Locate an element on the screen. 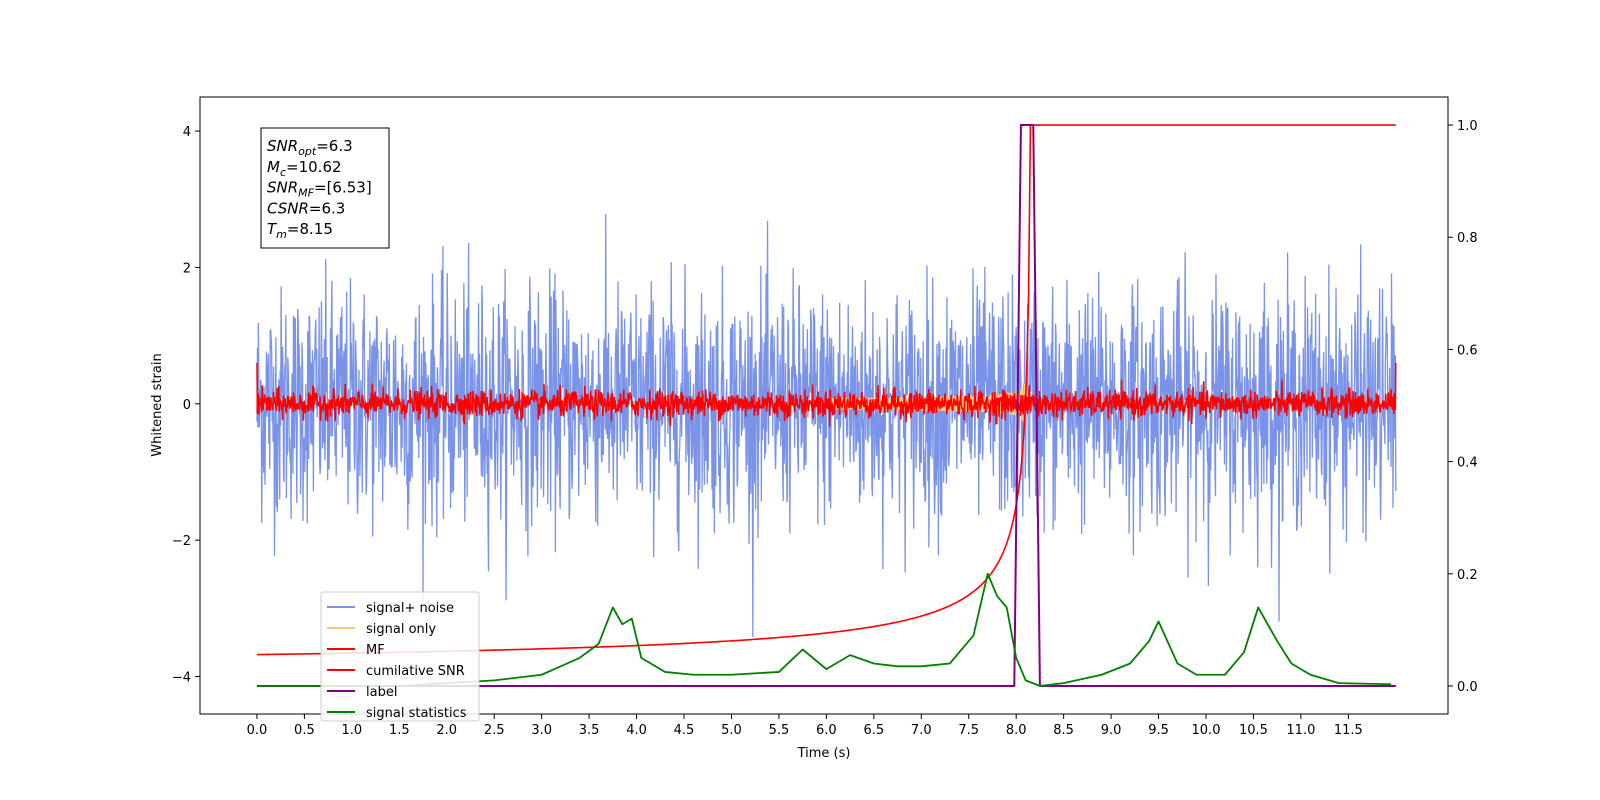  x-tick-label: 3.0 is located at coordinates (541, 730).